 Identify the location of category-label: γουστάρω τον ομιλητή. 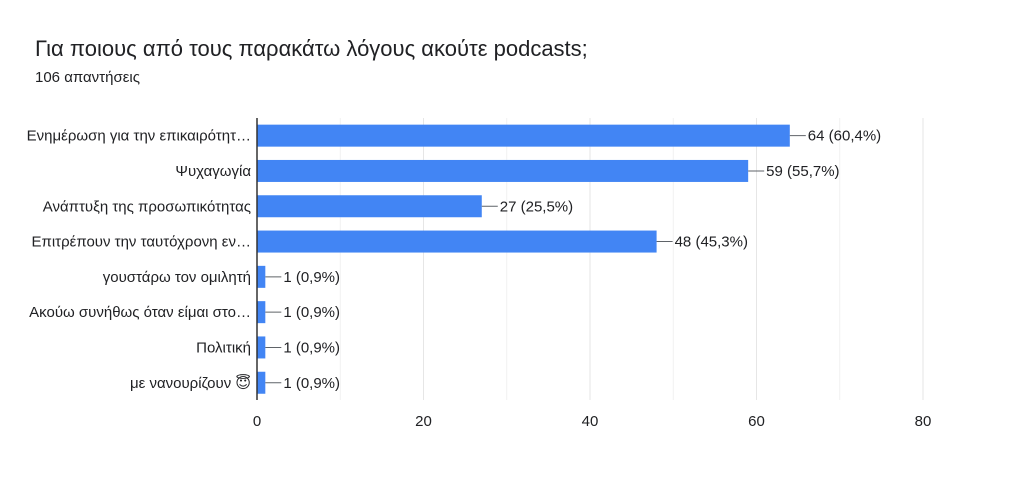
(177, 277).